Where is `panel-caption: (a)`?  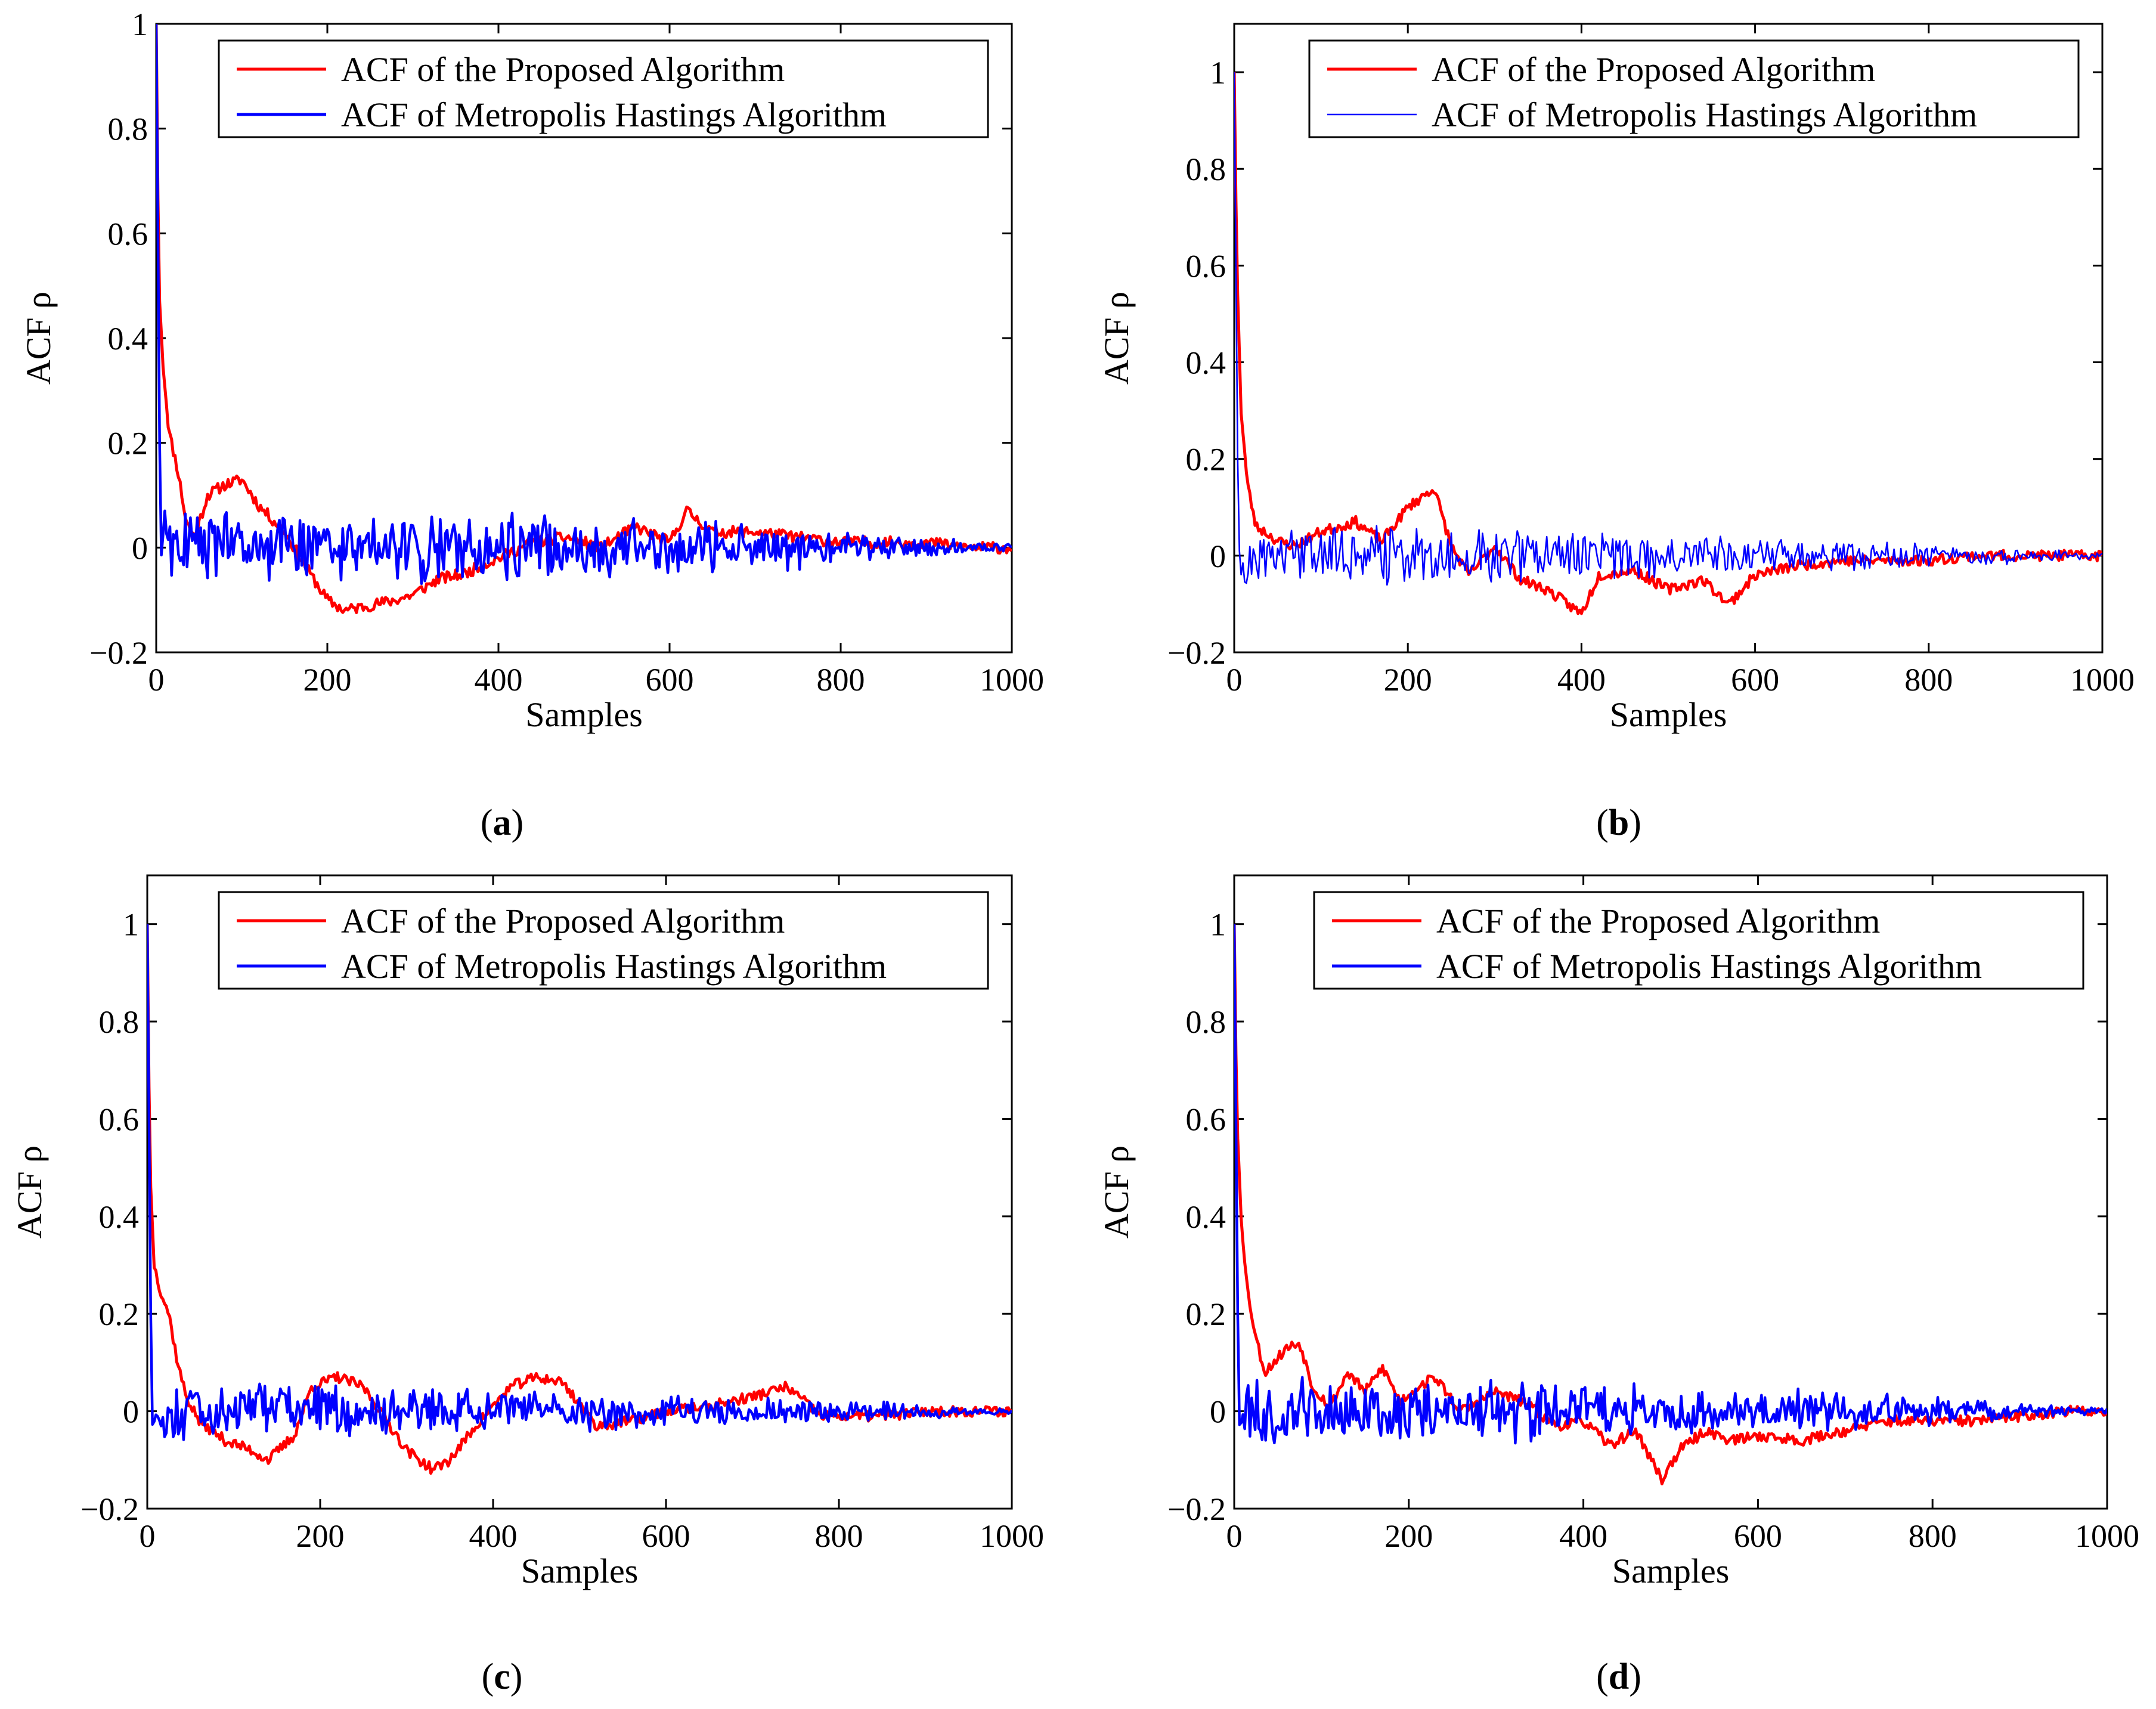 panel-caption: (a) is located at coordinates (502, 823).